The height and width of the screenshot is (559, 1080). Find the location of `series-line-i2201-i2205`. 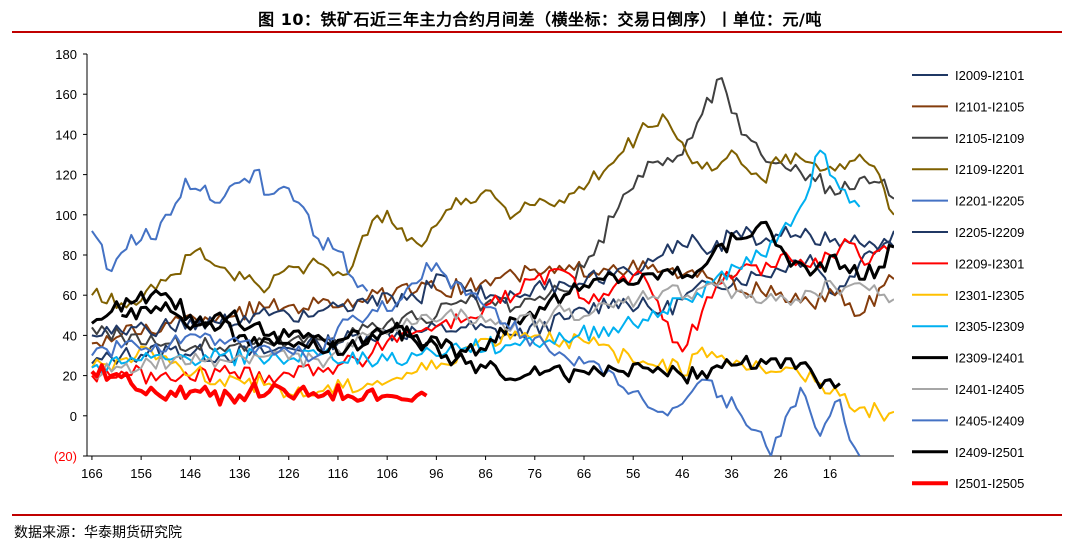

series-line-i2201-i2205 is located at coordinates (230, 230).